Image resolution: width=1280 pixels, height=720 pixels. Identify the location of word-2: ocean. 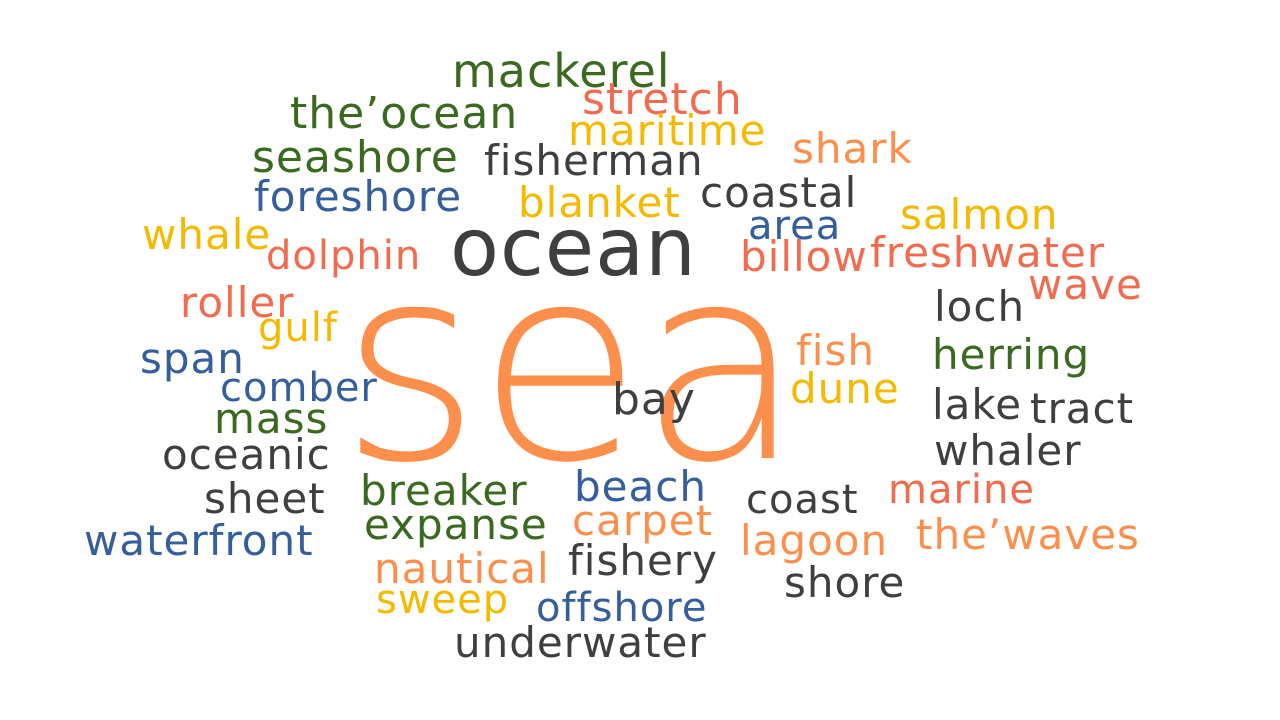
(573, 247).